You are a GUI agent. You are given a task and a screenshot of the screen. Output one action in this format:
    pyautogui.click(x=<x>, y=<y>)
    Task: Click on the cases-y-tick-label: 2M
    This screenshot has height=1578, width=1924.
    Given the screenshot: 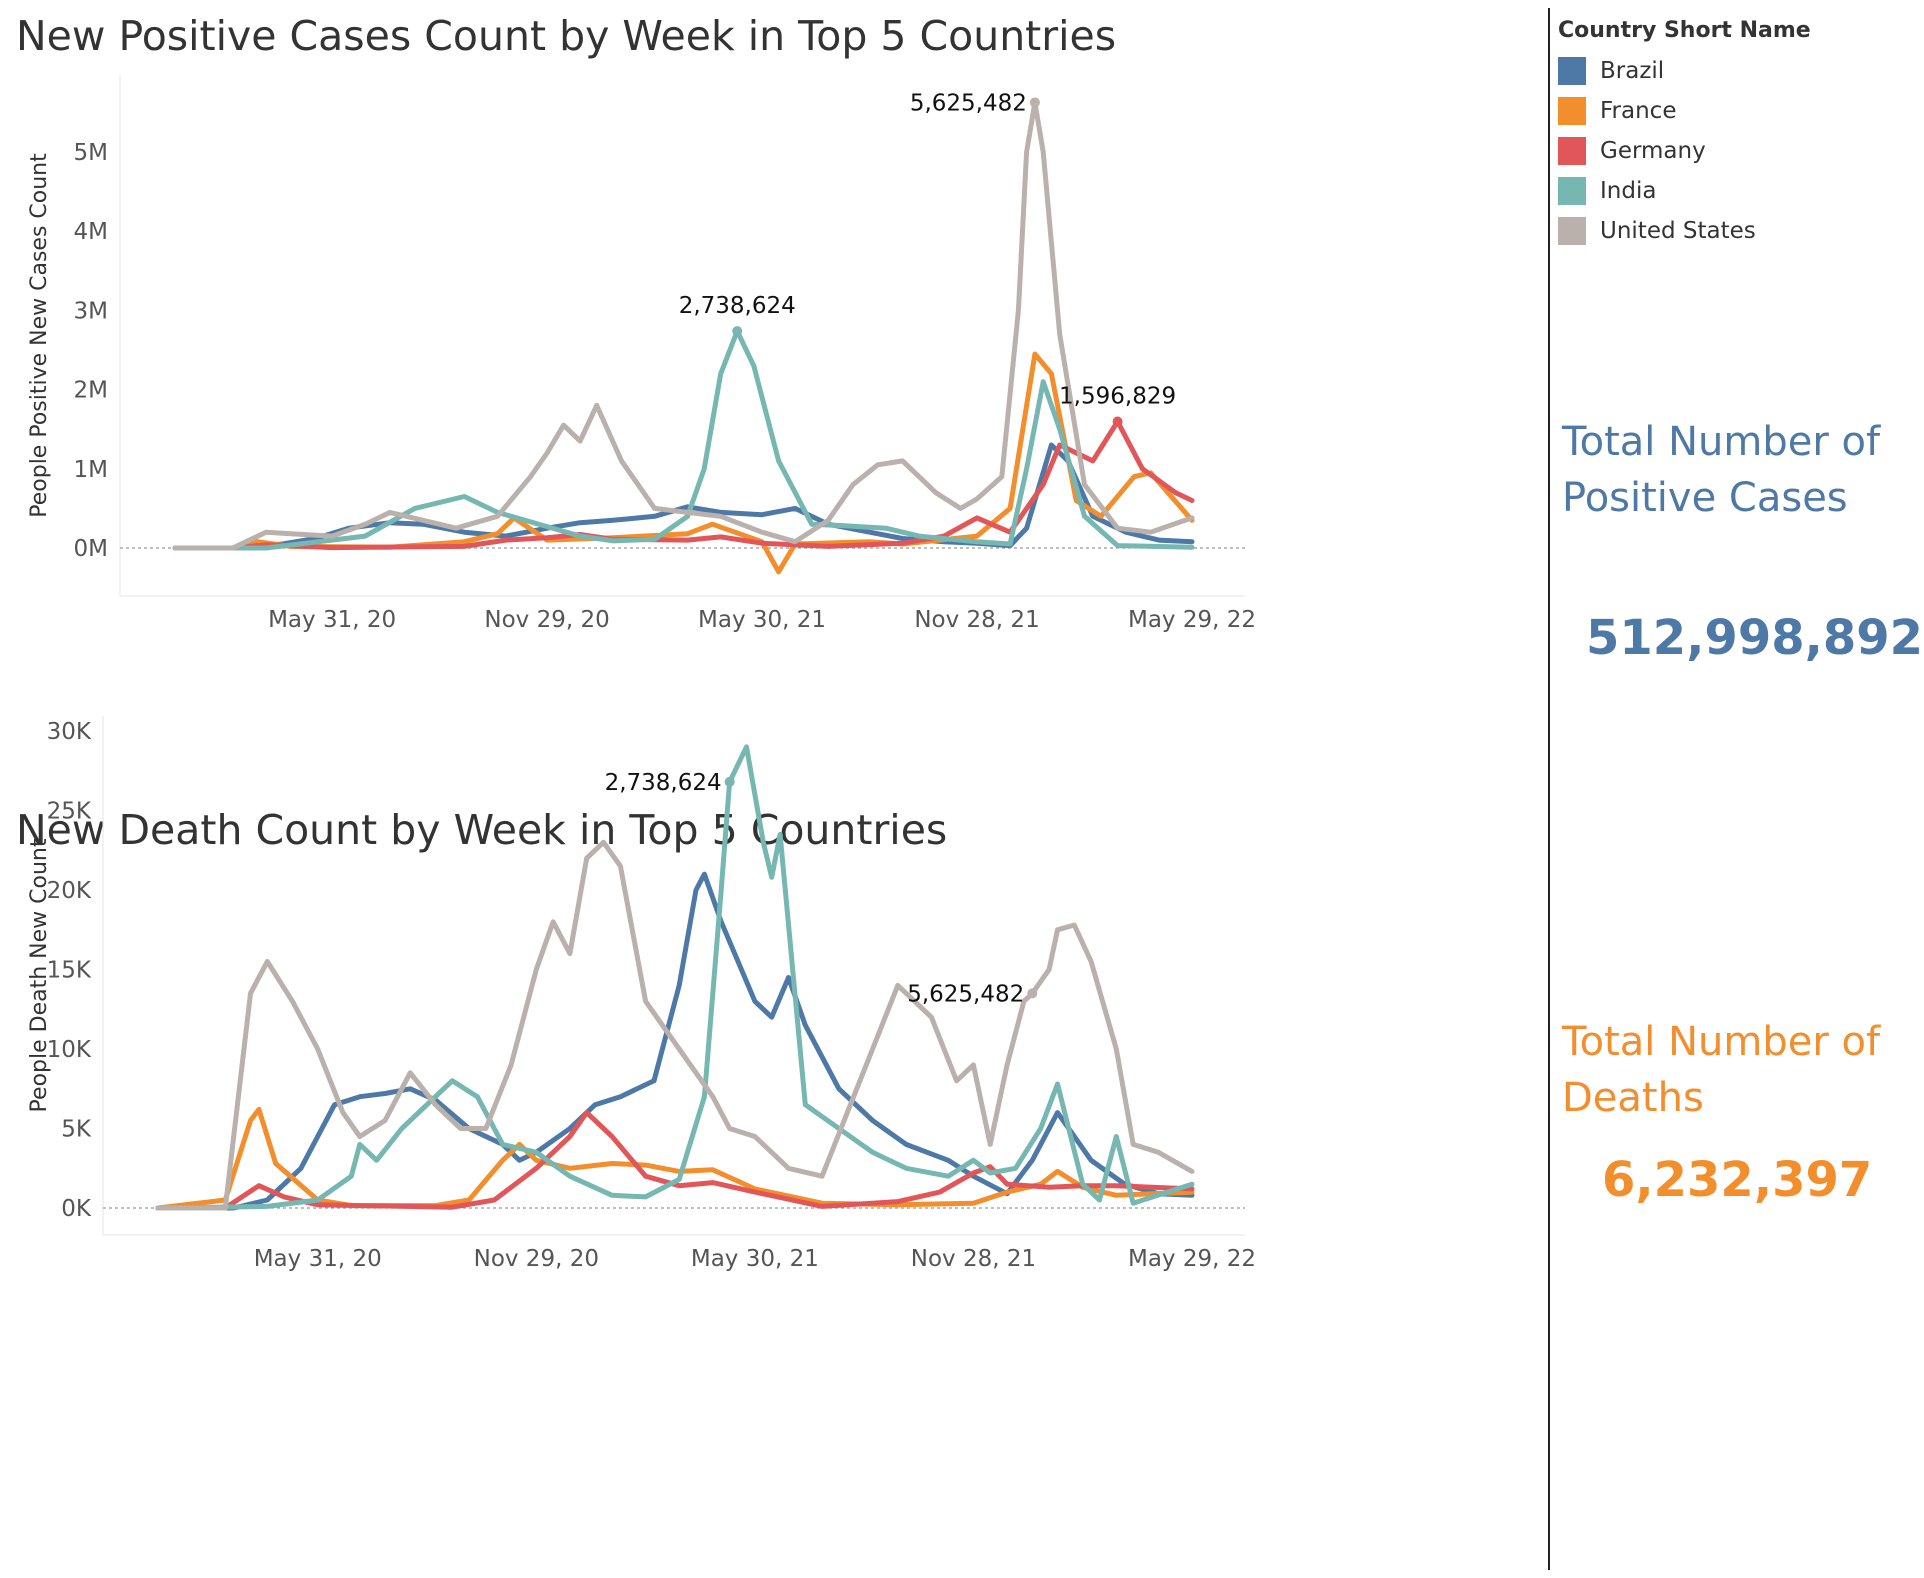 What is the action you would take?
    pyautogui.click(x=91, y=391)
    